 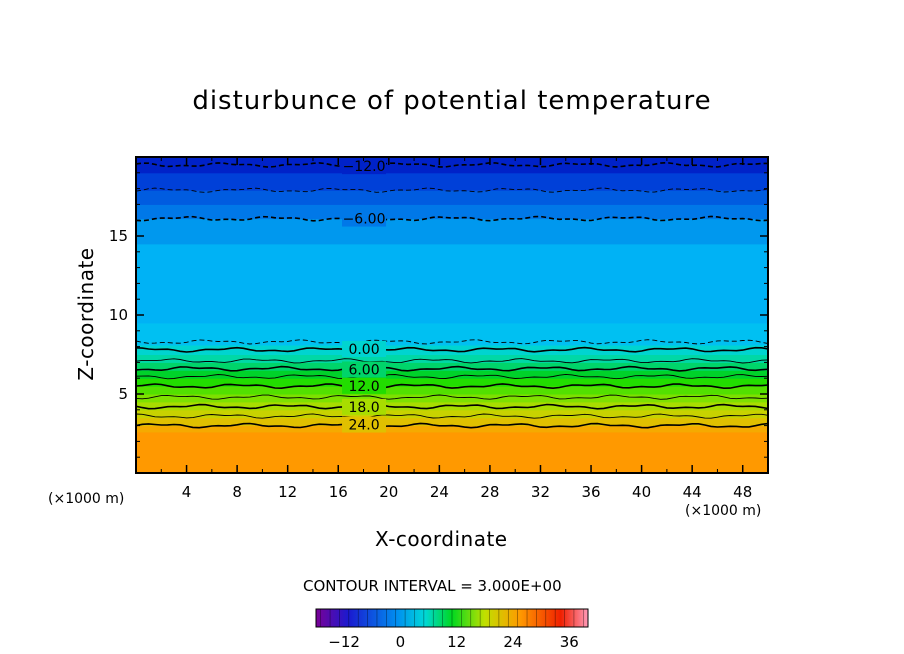 What do you see at coordinates (123, 394) in the screenshot?
I see `y-tick-label: 5` at bounding box center [123, 394].